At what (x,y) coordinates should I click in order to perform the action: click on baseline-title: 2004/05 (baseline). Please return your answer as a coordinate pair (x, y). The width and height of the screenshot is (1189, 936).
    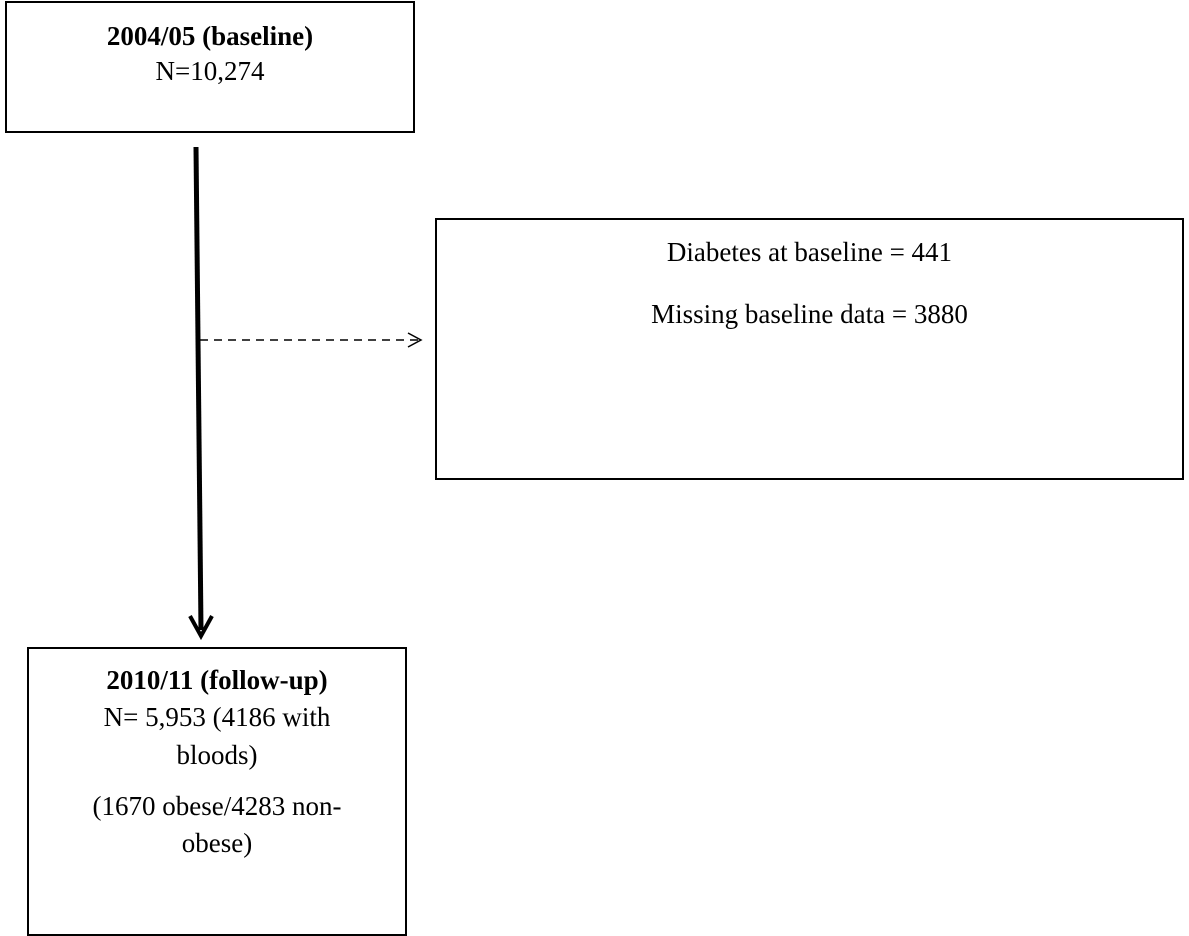
    Looking at the image, I should click on (210, 36).